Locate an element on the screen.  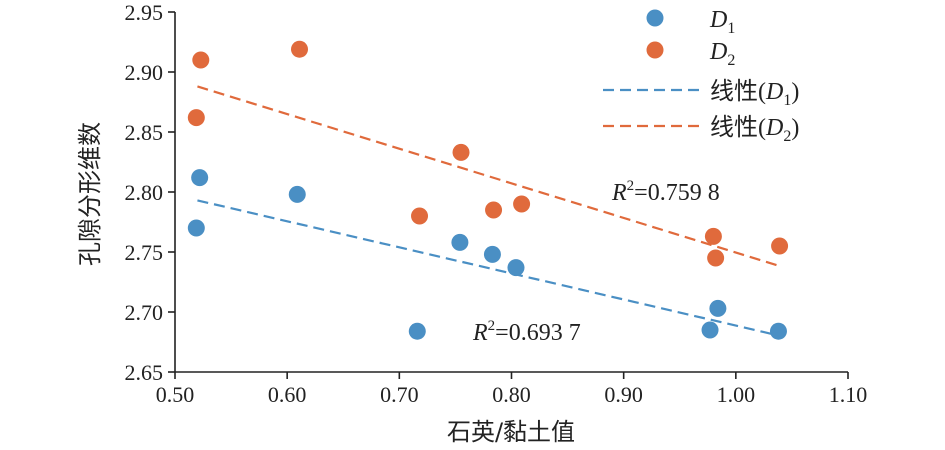
legend-marker-d2 is located at coordinates (655, 50).